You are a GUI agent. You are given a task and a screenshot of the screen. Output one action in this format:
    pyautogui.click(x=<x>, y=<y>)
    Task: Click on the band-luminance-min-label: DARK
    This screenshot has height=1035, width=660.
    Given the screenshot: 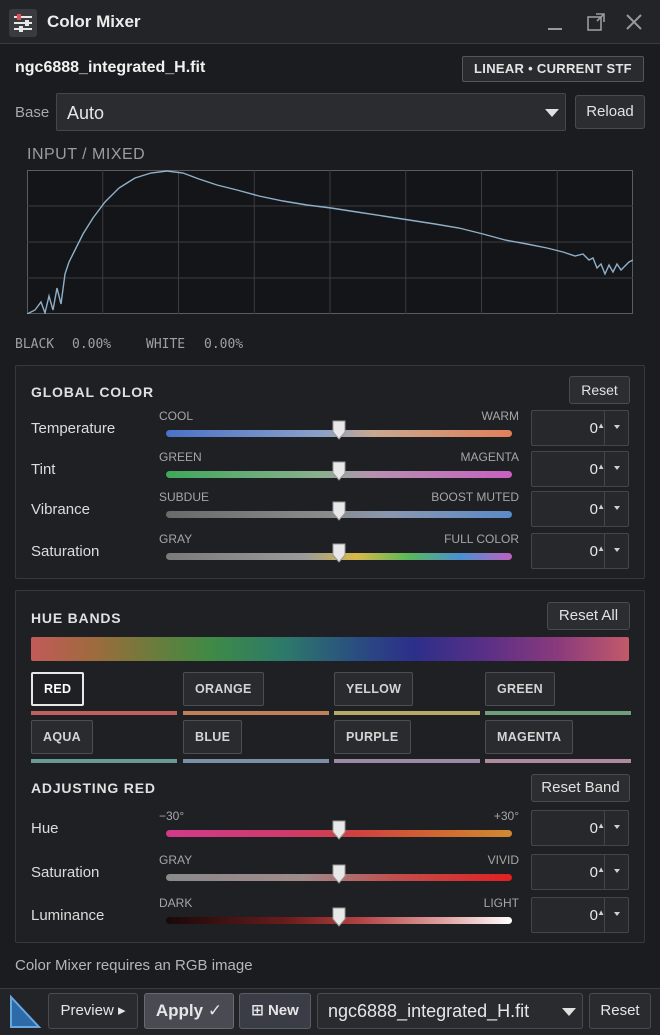 What is the action you would take?
    pyautogui.click(x=176, y=903)
    